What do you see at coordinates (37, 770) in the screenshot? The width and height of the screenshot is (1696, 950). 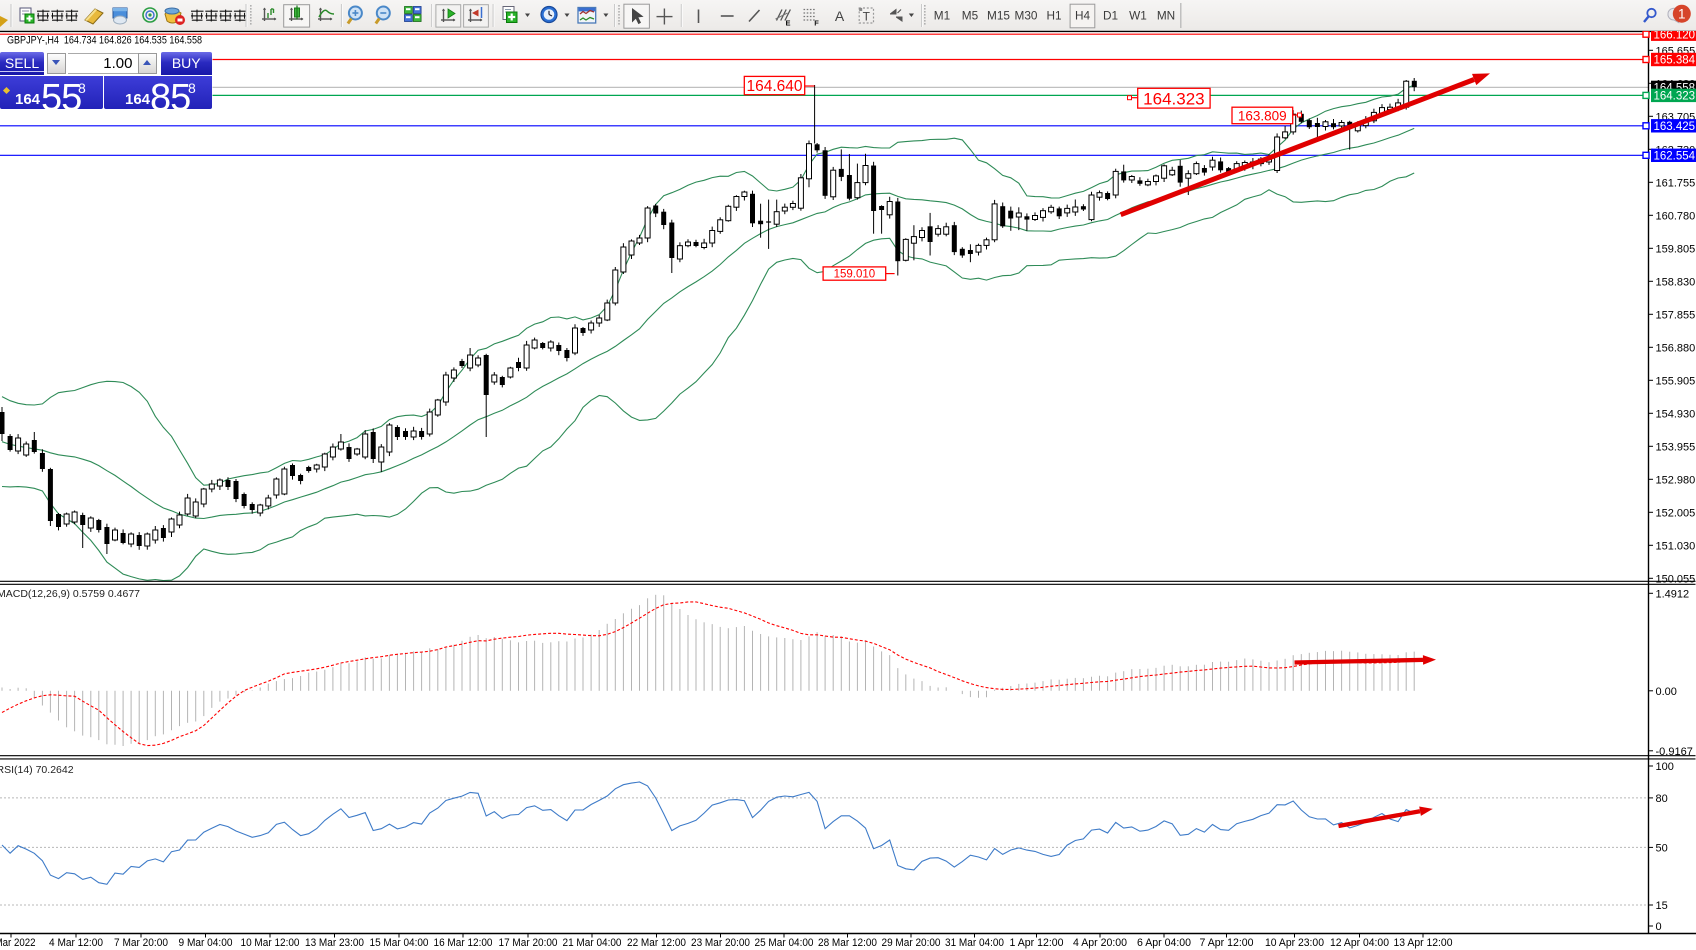 I see `svg-text: RSI(14) 70.2642` at bounding box center [37, 770].